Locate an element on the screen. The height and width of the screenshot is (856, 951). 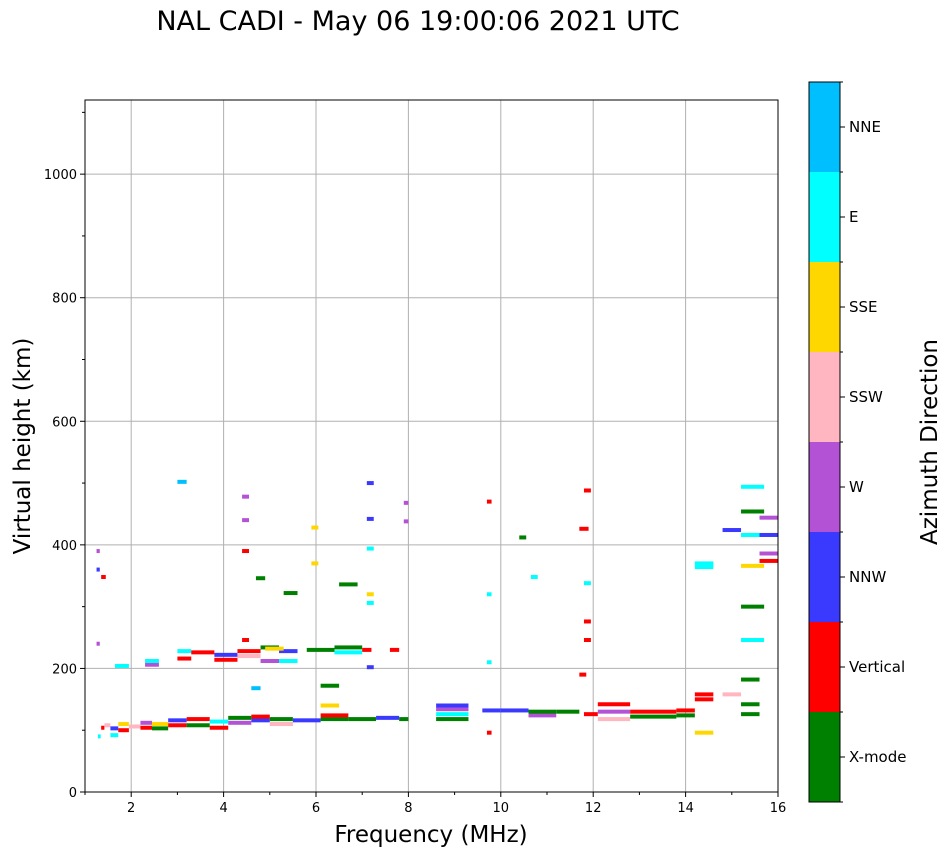
colorbar-frame is located at coordinates (824, 442).